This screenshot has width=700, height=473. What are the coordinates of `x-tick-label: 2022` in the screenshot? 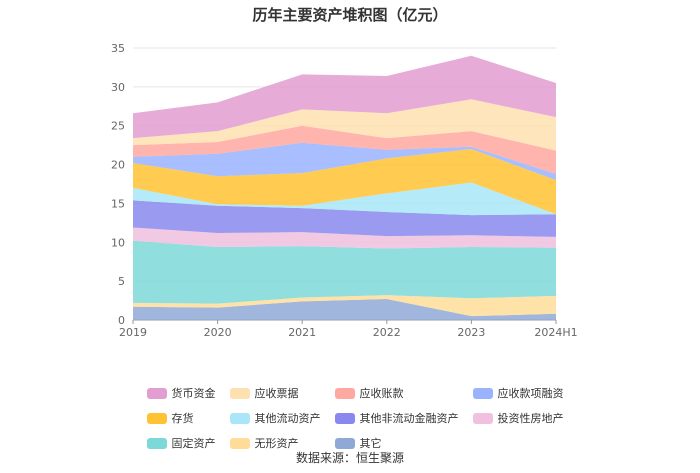 It's located at (387, 332).